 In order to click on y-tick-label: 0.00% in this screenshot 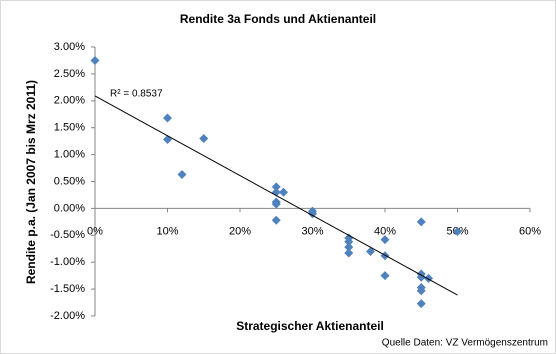, I will do `click(69, 208)`.